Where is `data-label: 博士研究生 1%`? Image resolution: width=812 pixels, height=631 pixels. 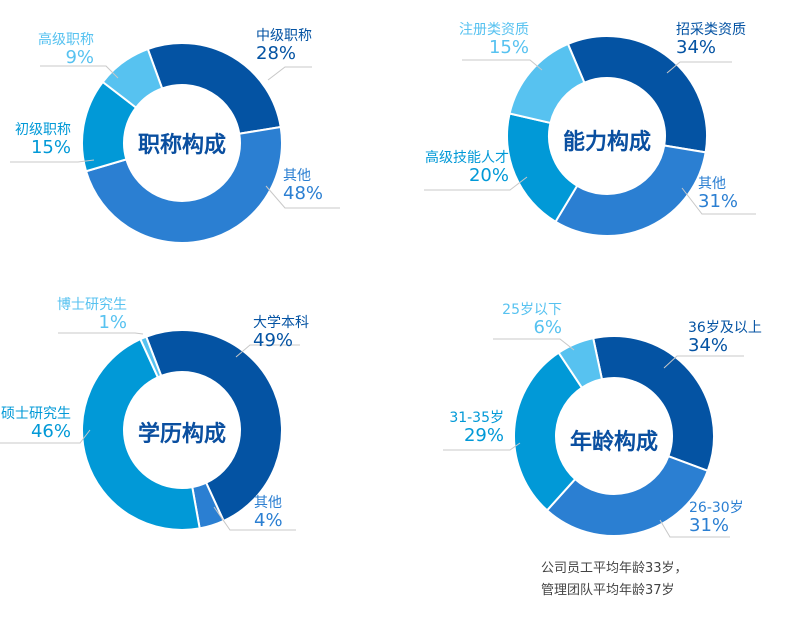 data-label: 博士研究生 1% is located at coordinates (92, 315).